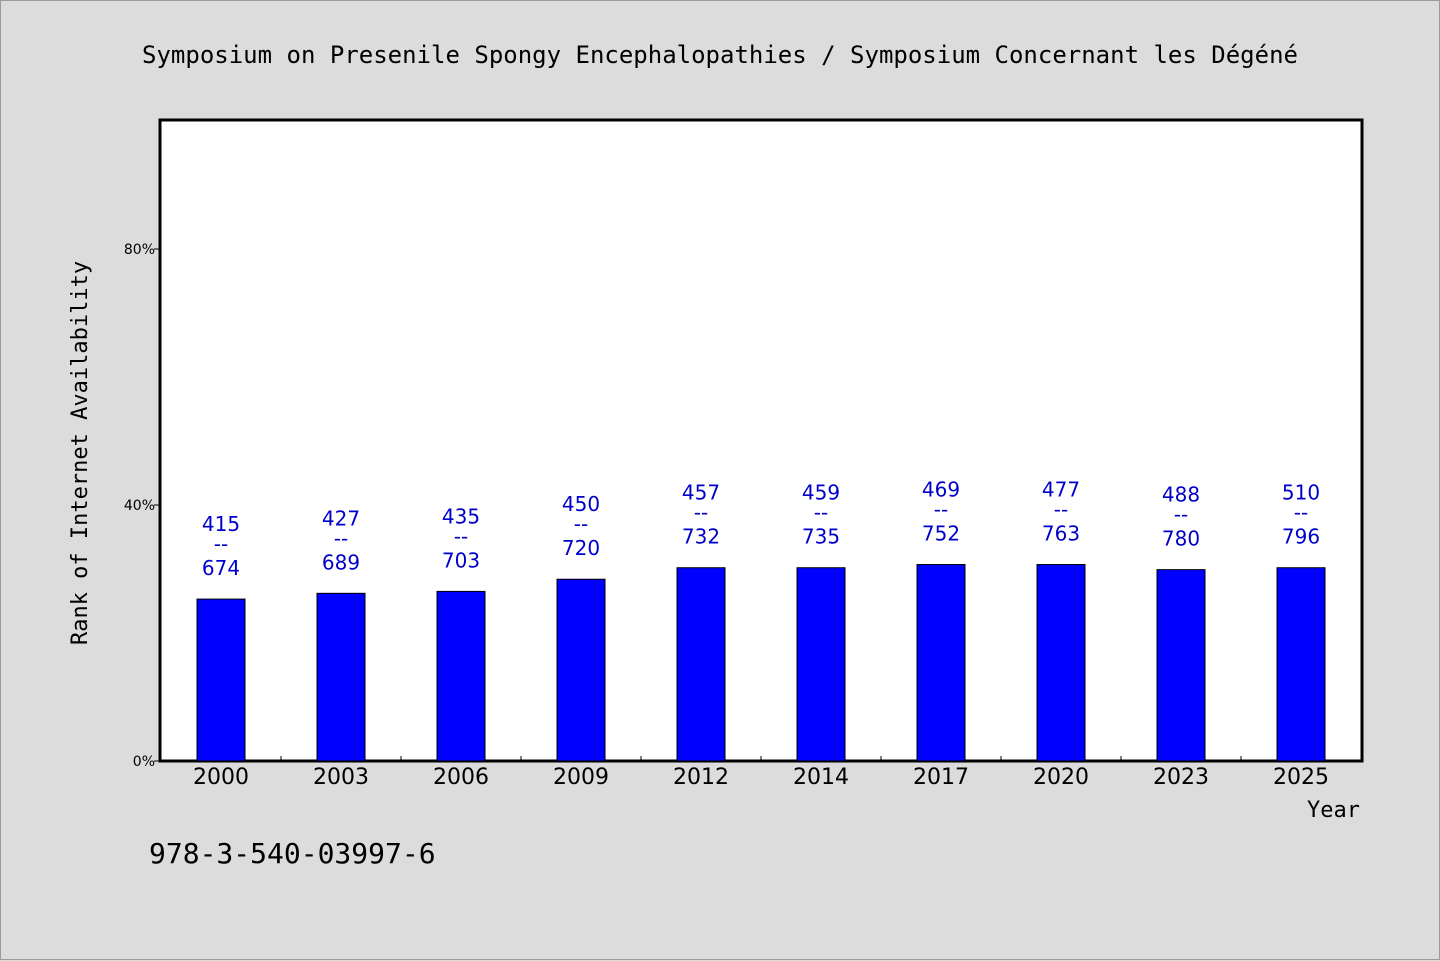 The image size is (1440, 961). Describe the element at coordinates (581, 777) in the screenshot. I see `x-tick-label: 2009` at that location.